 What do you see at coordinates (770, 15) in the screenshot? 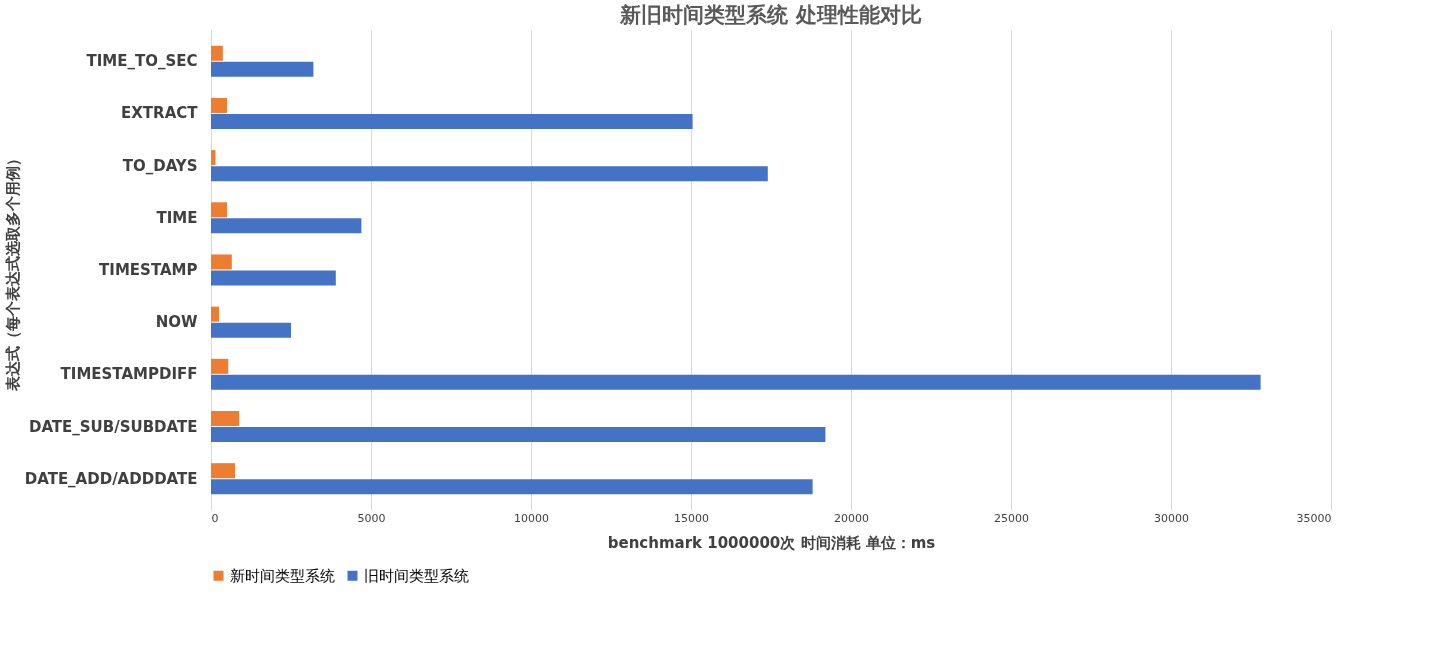
I see `chart-title: 新旧时间类型系统 处理性能对比` at bounding box center [770, 15].